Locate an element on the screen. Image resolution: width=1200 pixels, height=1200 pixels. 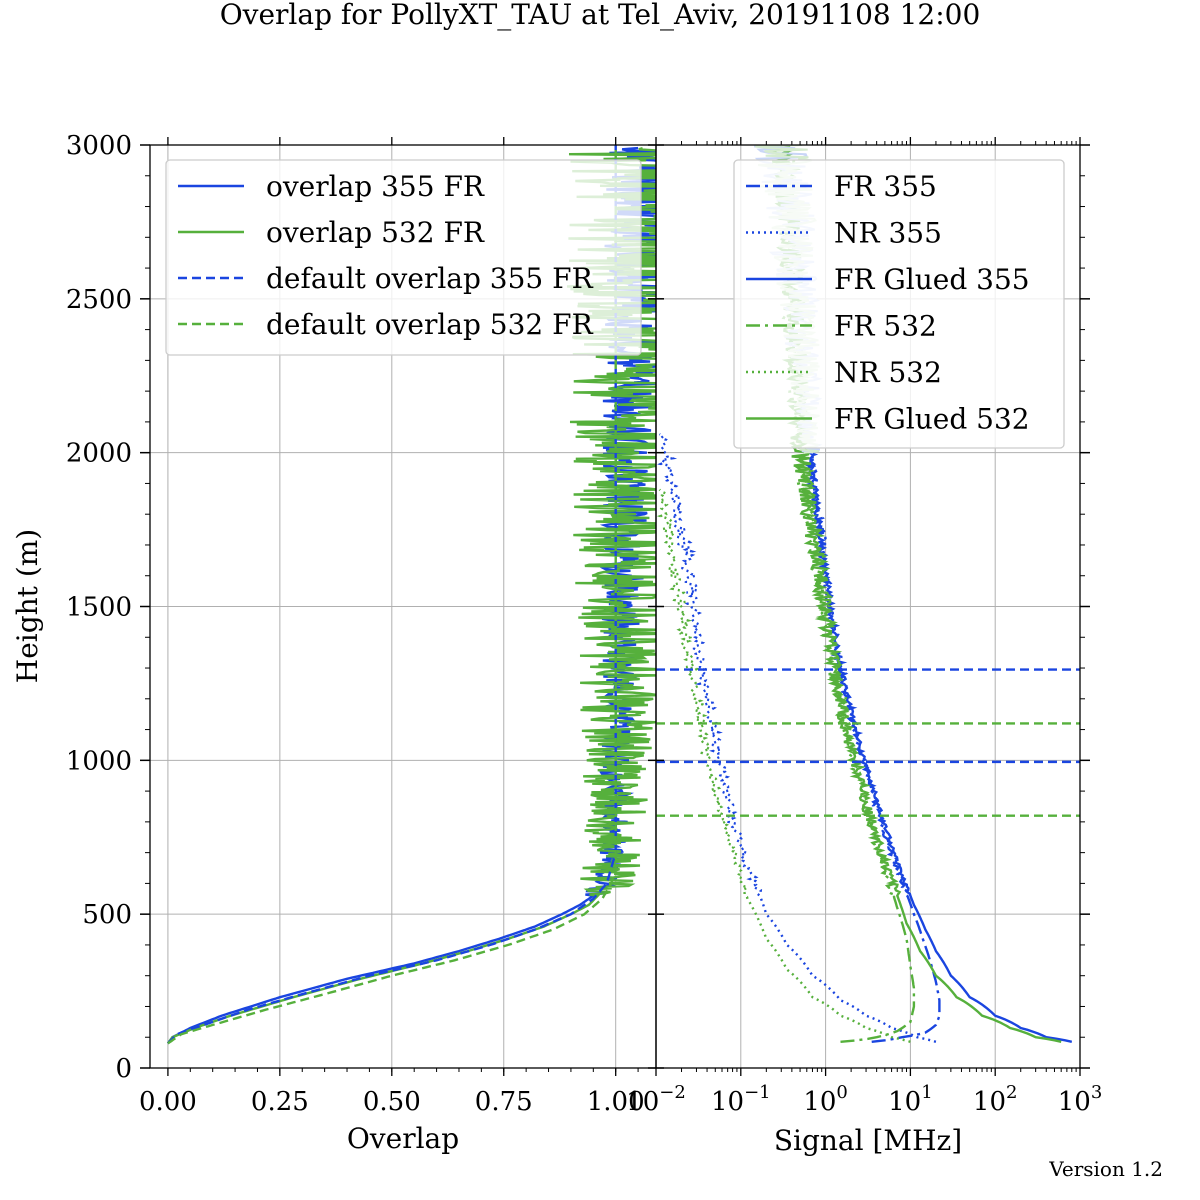
signal-legend-label: NR 355 is located at coordinates (888, 233).